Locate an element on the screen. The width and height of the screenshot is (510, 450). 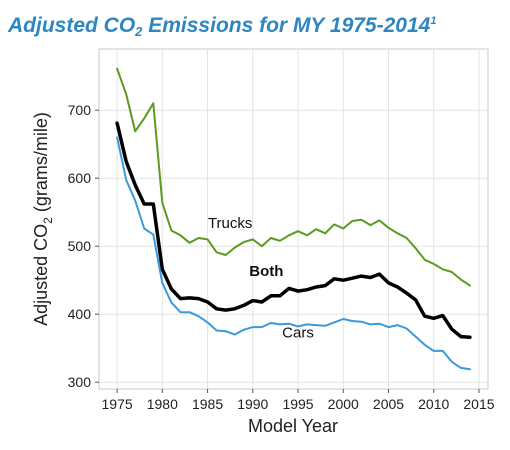
y-tick-label: 500 is located at coordinates (80, 246).